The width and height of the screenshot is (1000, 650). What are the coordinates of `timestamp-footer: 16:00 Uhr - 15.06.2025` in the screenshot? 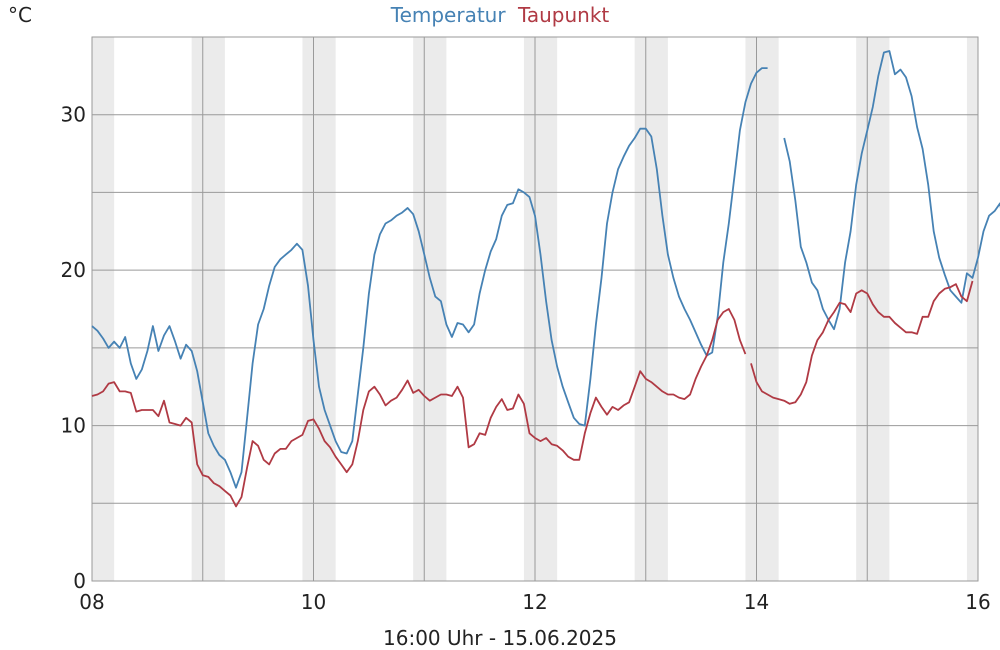 It's located at (500, 638).